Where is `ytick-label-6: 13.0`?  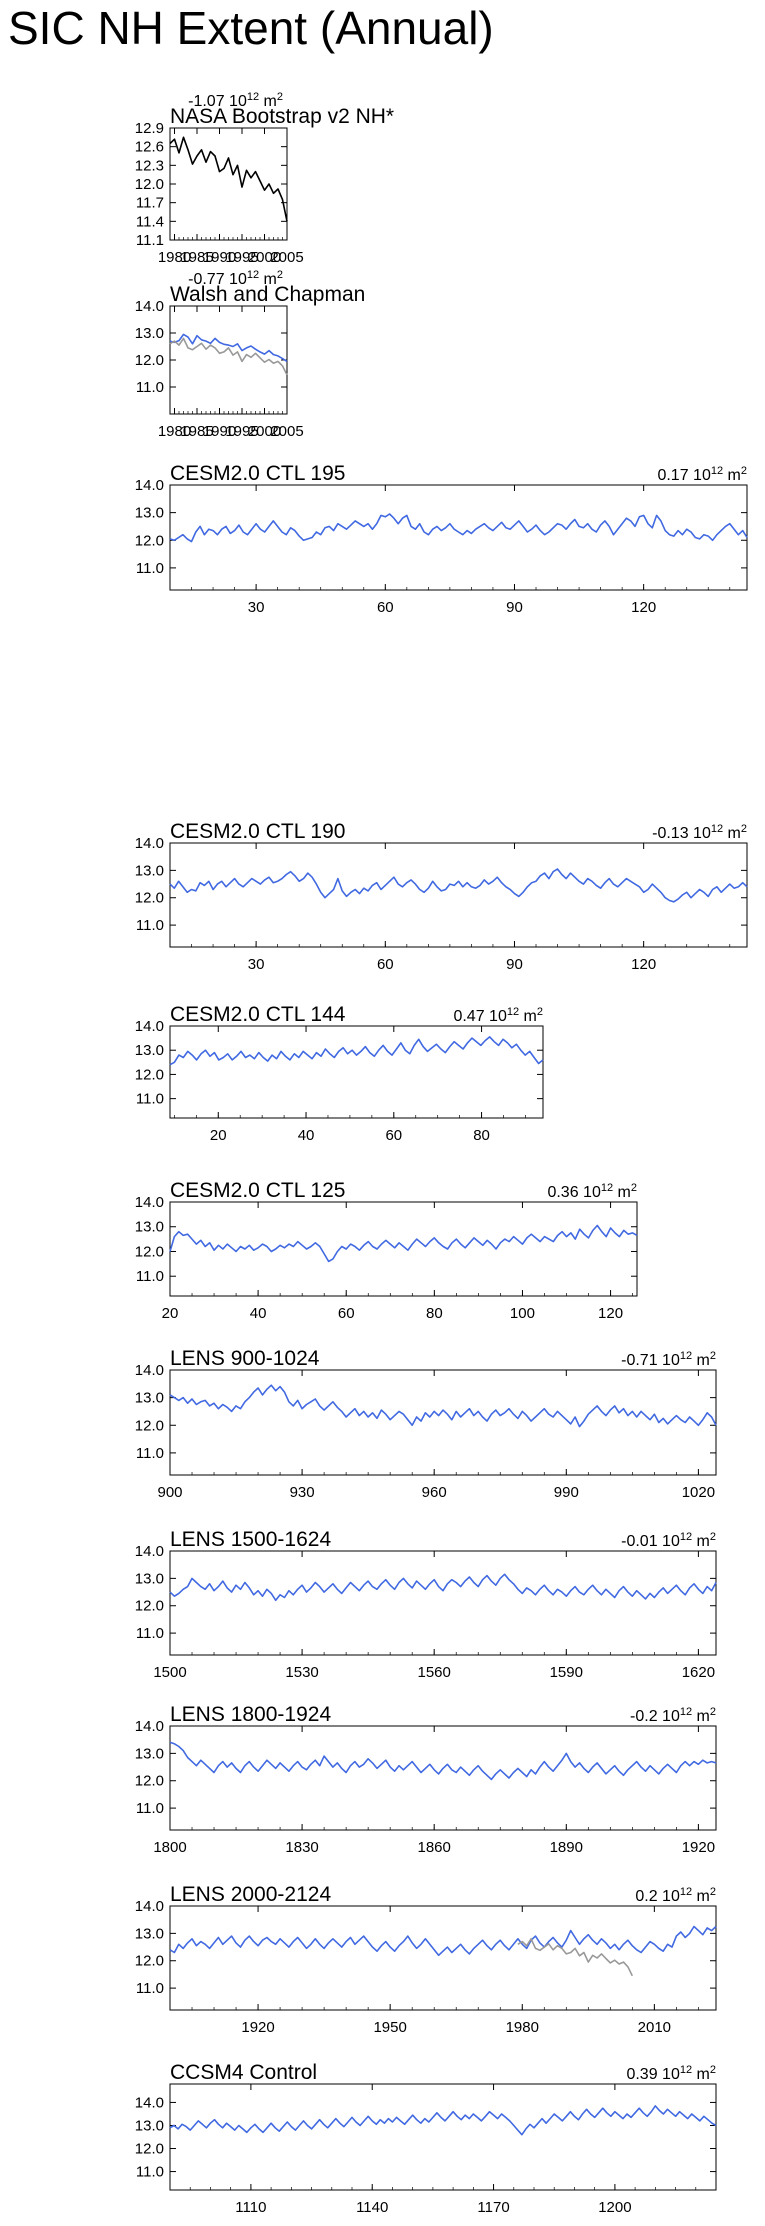 ytick-label-6: 13.0 is located at coordinates (149, 1398).